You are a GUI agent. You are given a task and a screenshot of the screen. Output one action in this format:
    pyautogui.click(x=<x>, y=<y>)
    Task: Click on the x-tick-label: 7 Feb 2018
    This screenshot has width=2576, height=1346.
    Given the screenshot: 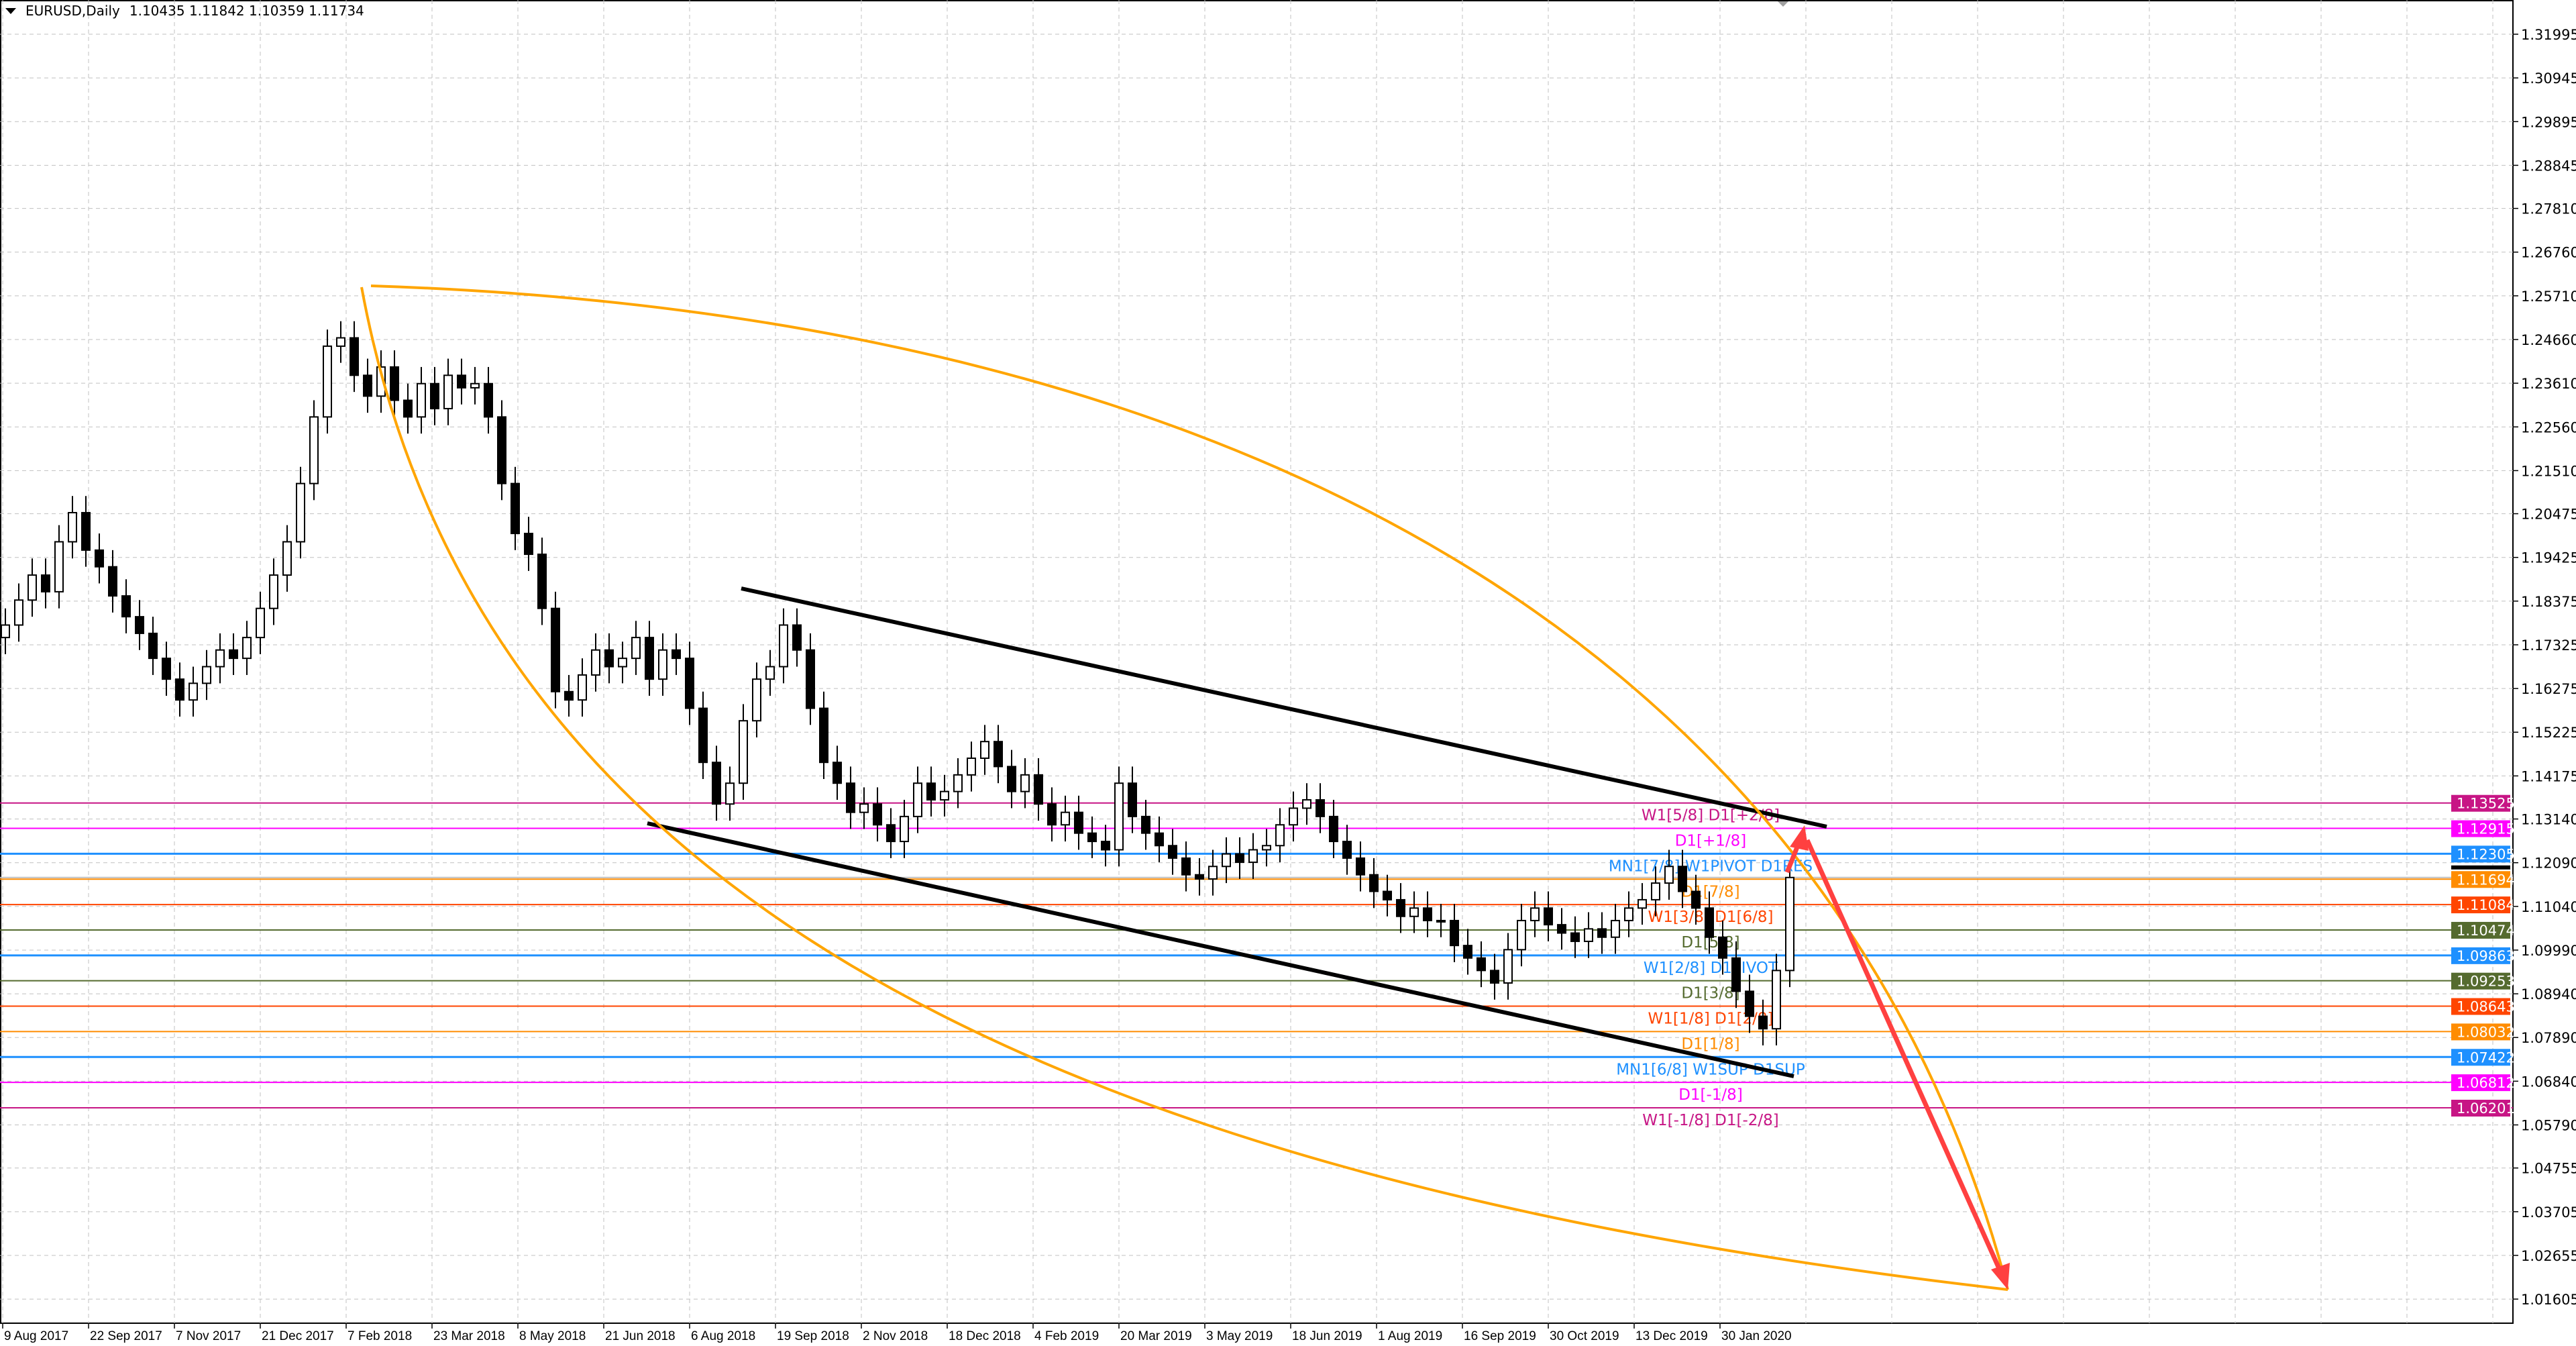 What is the action you would take?
    pyautogui.click(x=379, y=1336)
    